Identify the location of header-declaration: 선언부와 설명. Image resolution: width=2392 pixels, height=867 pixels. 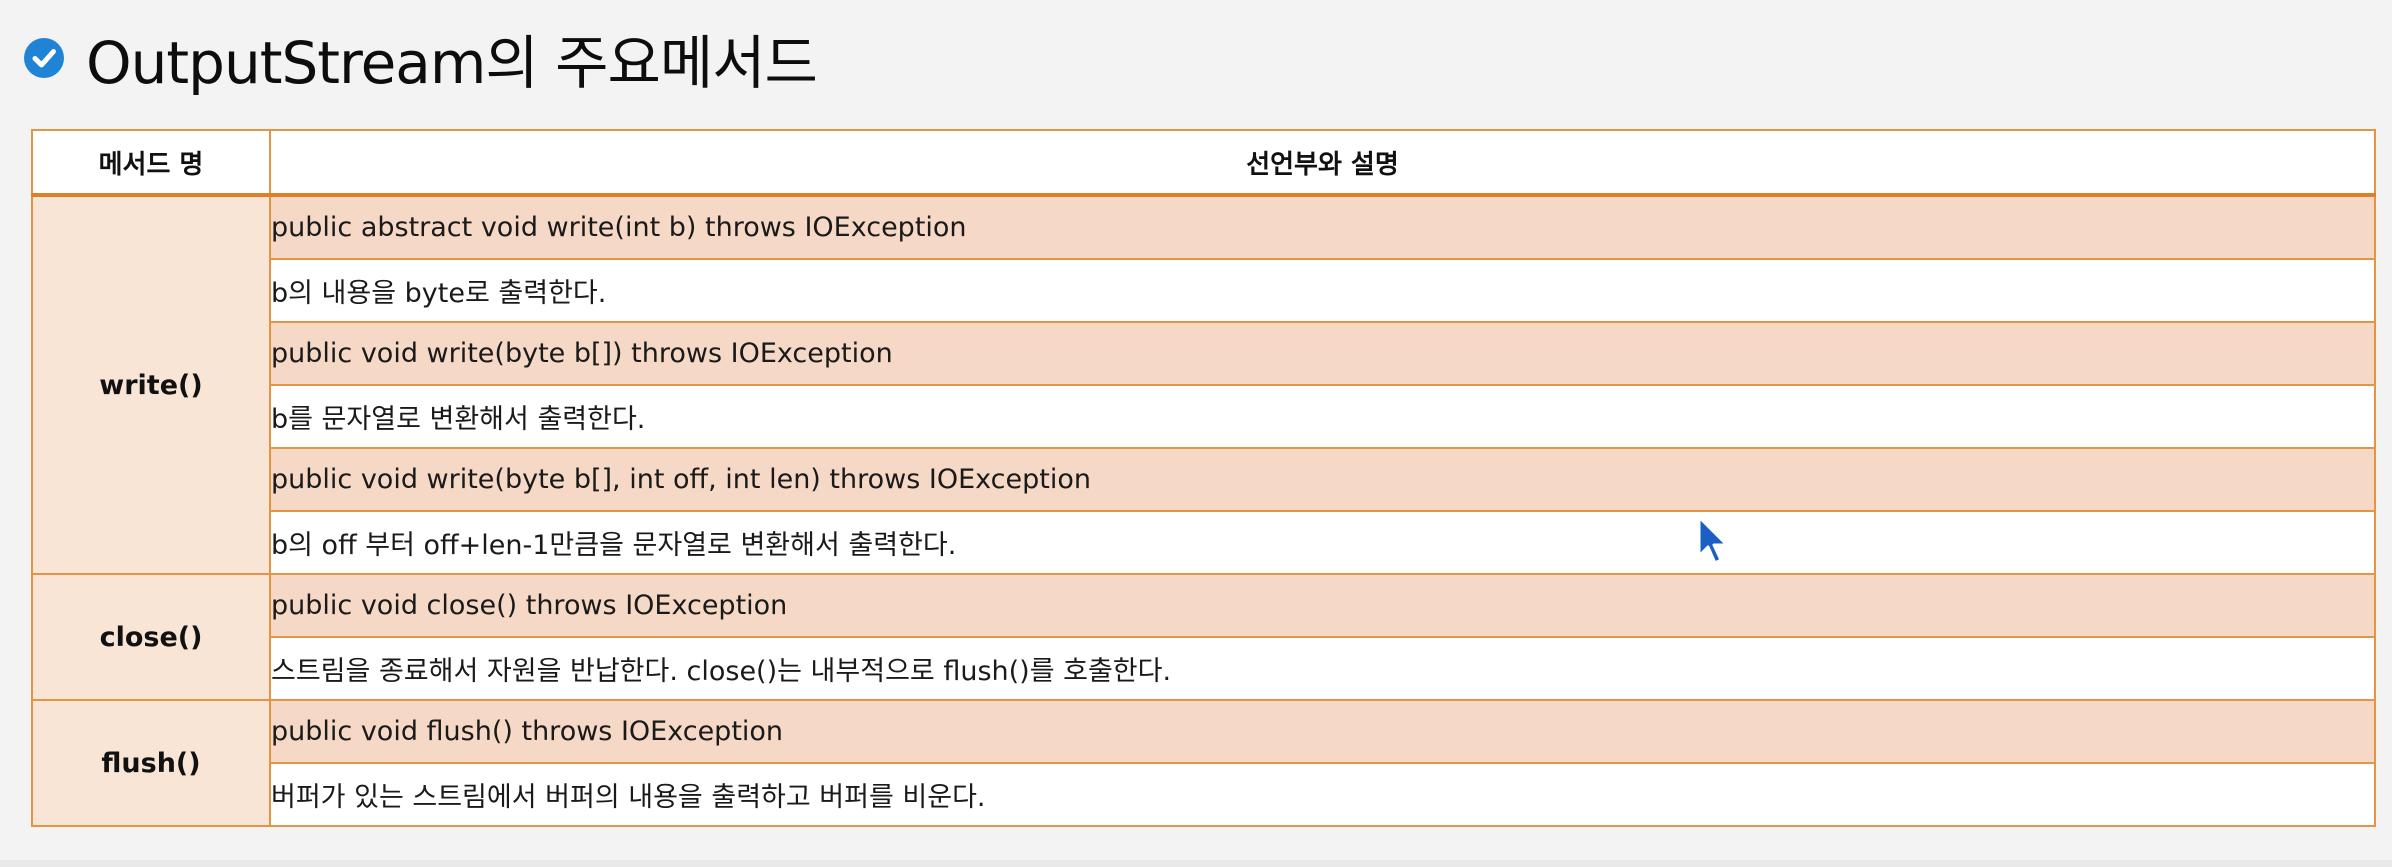
(1322, 163).